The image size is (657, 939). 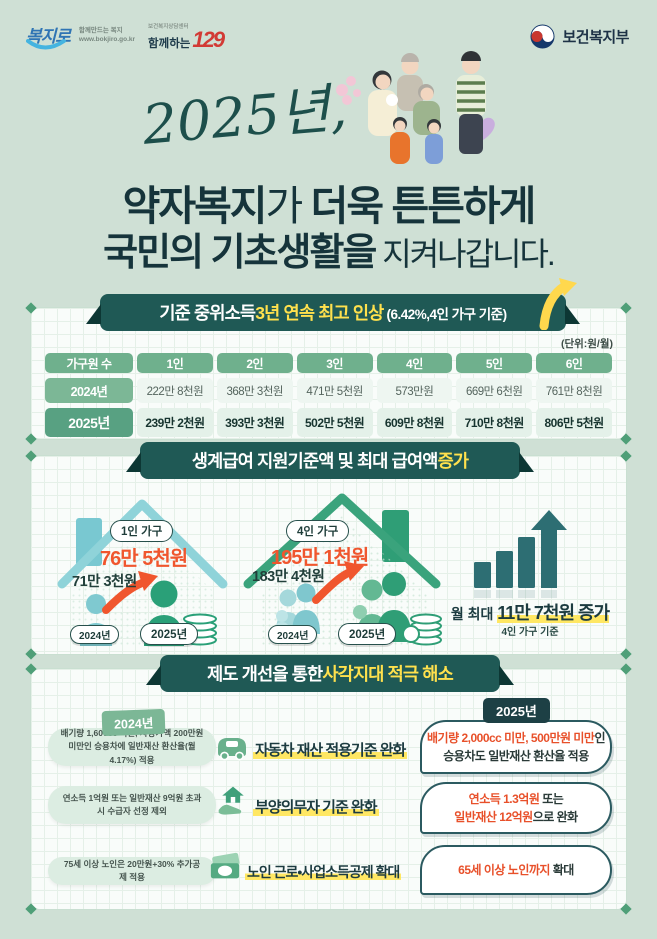 What do you see at coordinates (516, 710) in the screenshot?
I see `column-badge-2025: 2025년` at bounding box center [516, 710].